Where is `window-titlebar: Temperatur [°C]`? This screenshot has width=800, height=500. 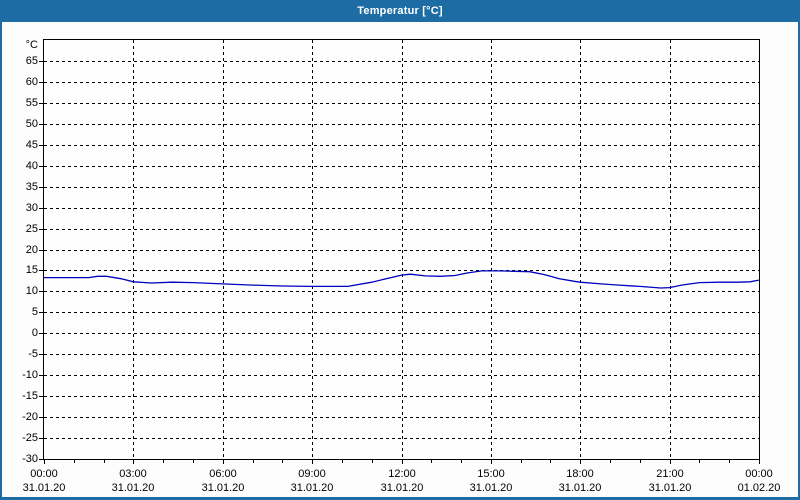
window-titlebar: Temperatur [°C] is located at coordinates (400, 11).